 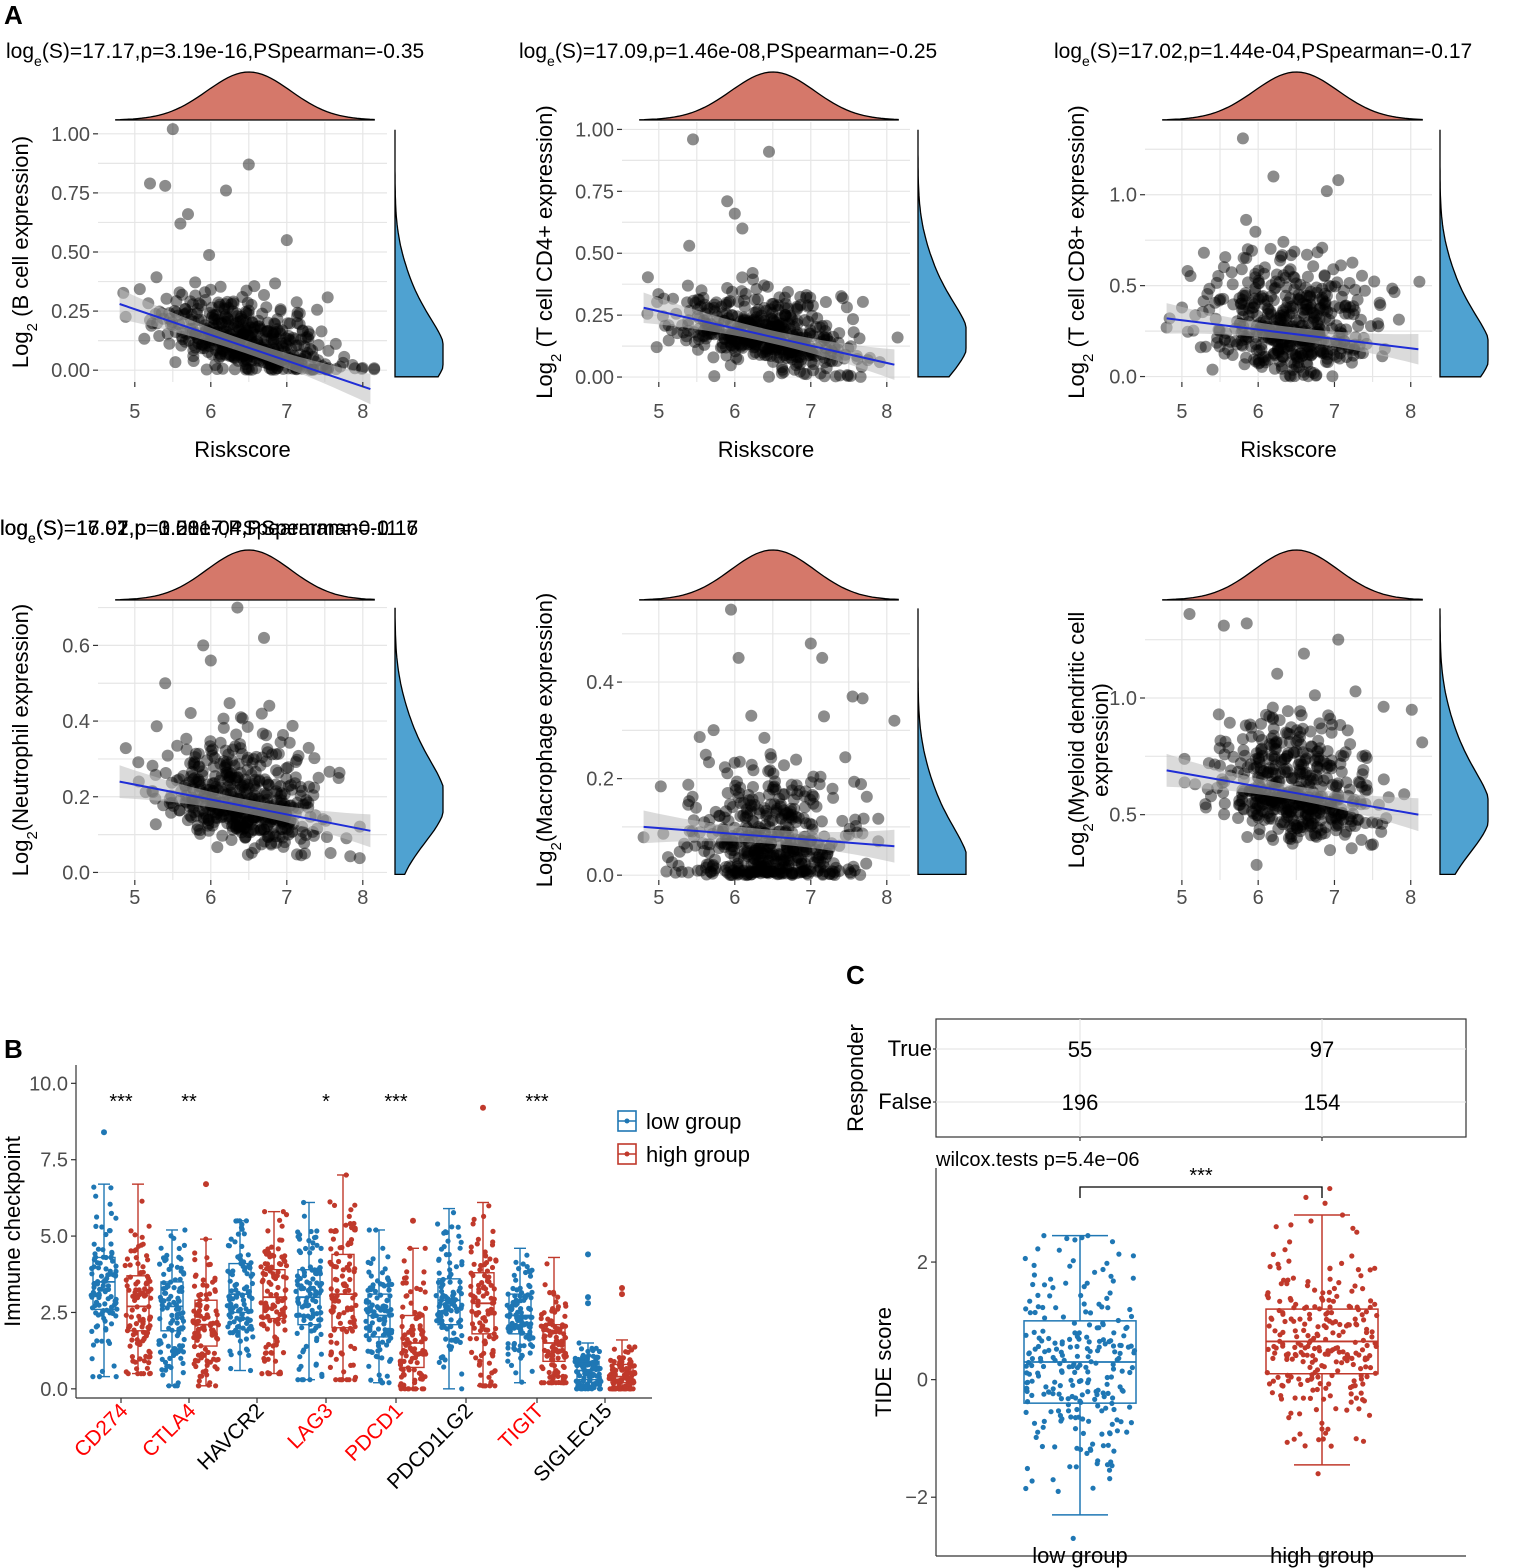 What do you see at coordinates (76, 873) in the screenshot?
I see `y-tick-label: 0.0` at bounding box center [76, 873].